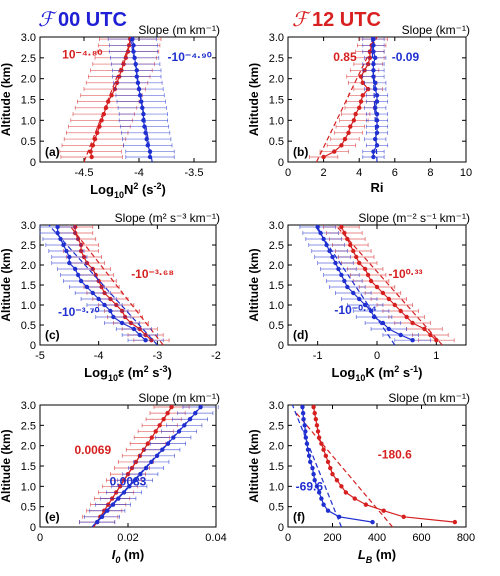 Image resolution: width=500 pixels, height=576 pixels. Describe the element at coordinates (466, 538) in the screenshot. I see `x-tick-label: 800` at that location.